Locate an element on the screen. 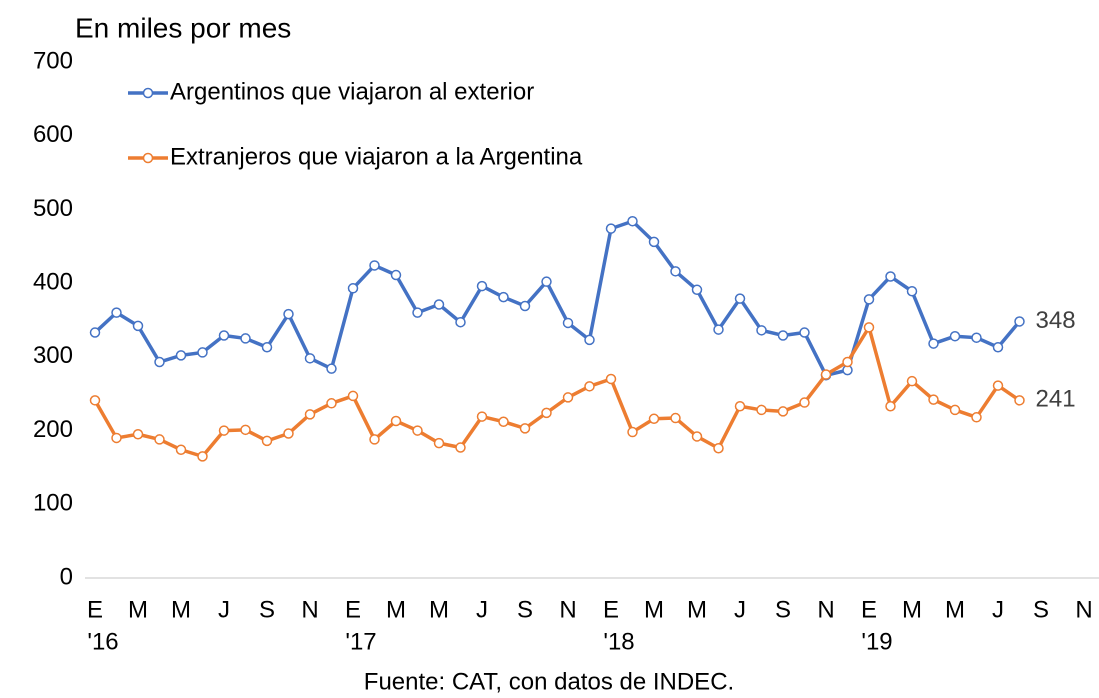 Image resolution: width=1099 pixels, height=698 pixels. legend-label: Extranjeros que viajaron a la Argentina is located at coordinates (376, 156).